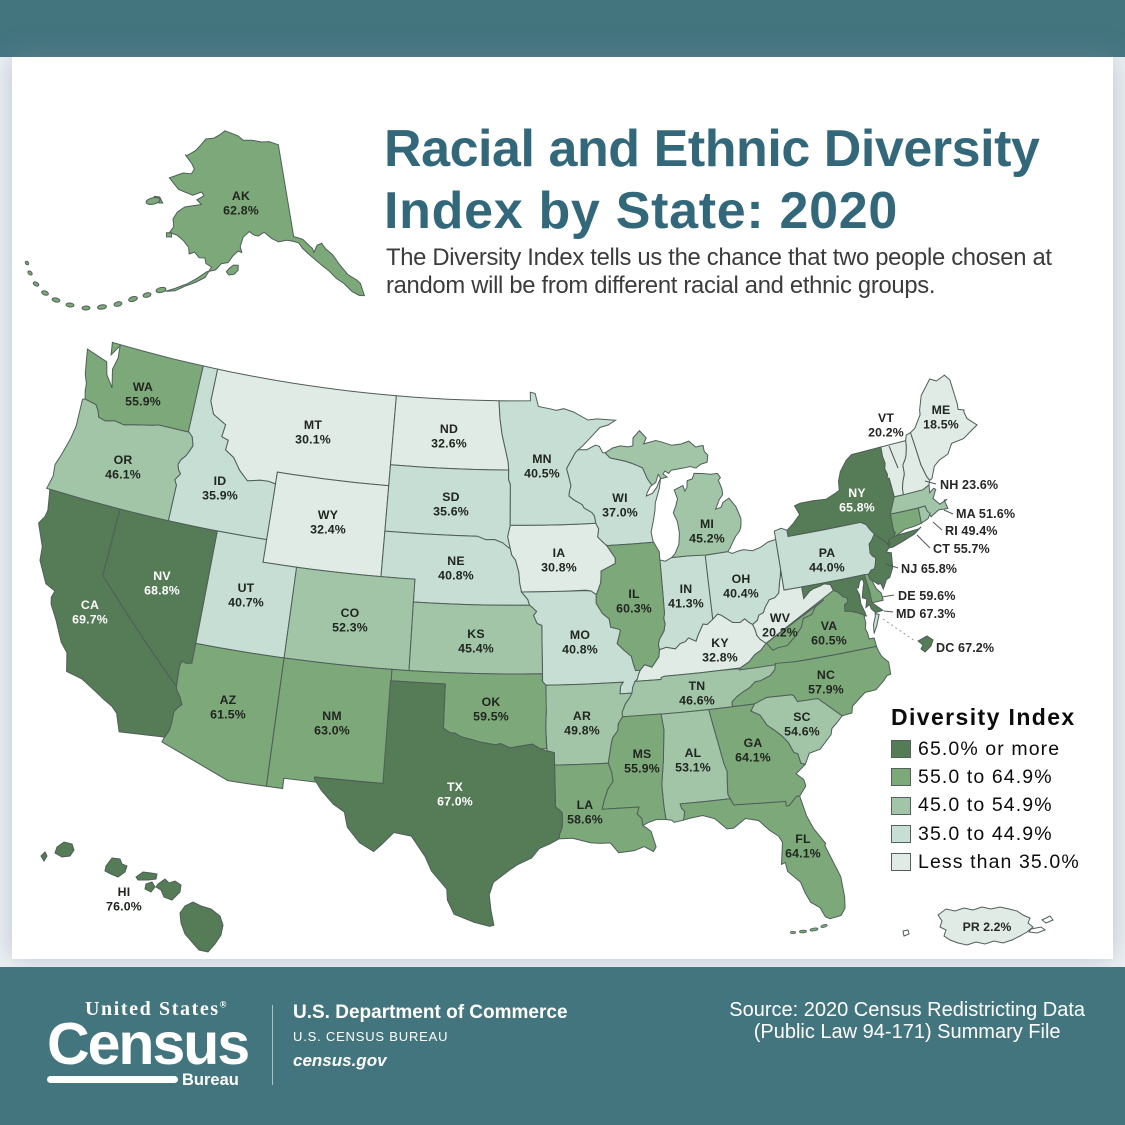 This screenshot has width=1125, height=1125. Describe the element at coordinates (559, 568) in the screenshot. I see `svg-text: 30.8%` at that location.